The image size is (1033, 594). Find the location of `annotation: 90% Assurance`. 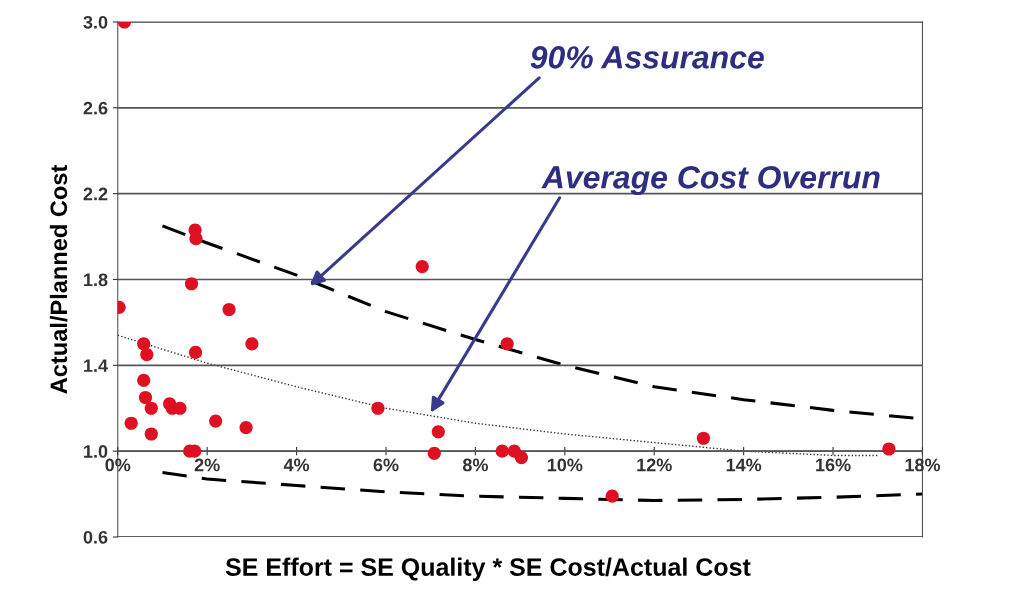

annotation: 90% Assurance is located at coordinates (647, 57).